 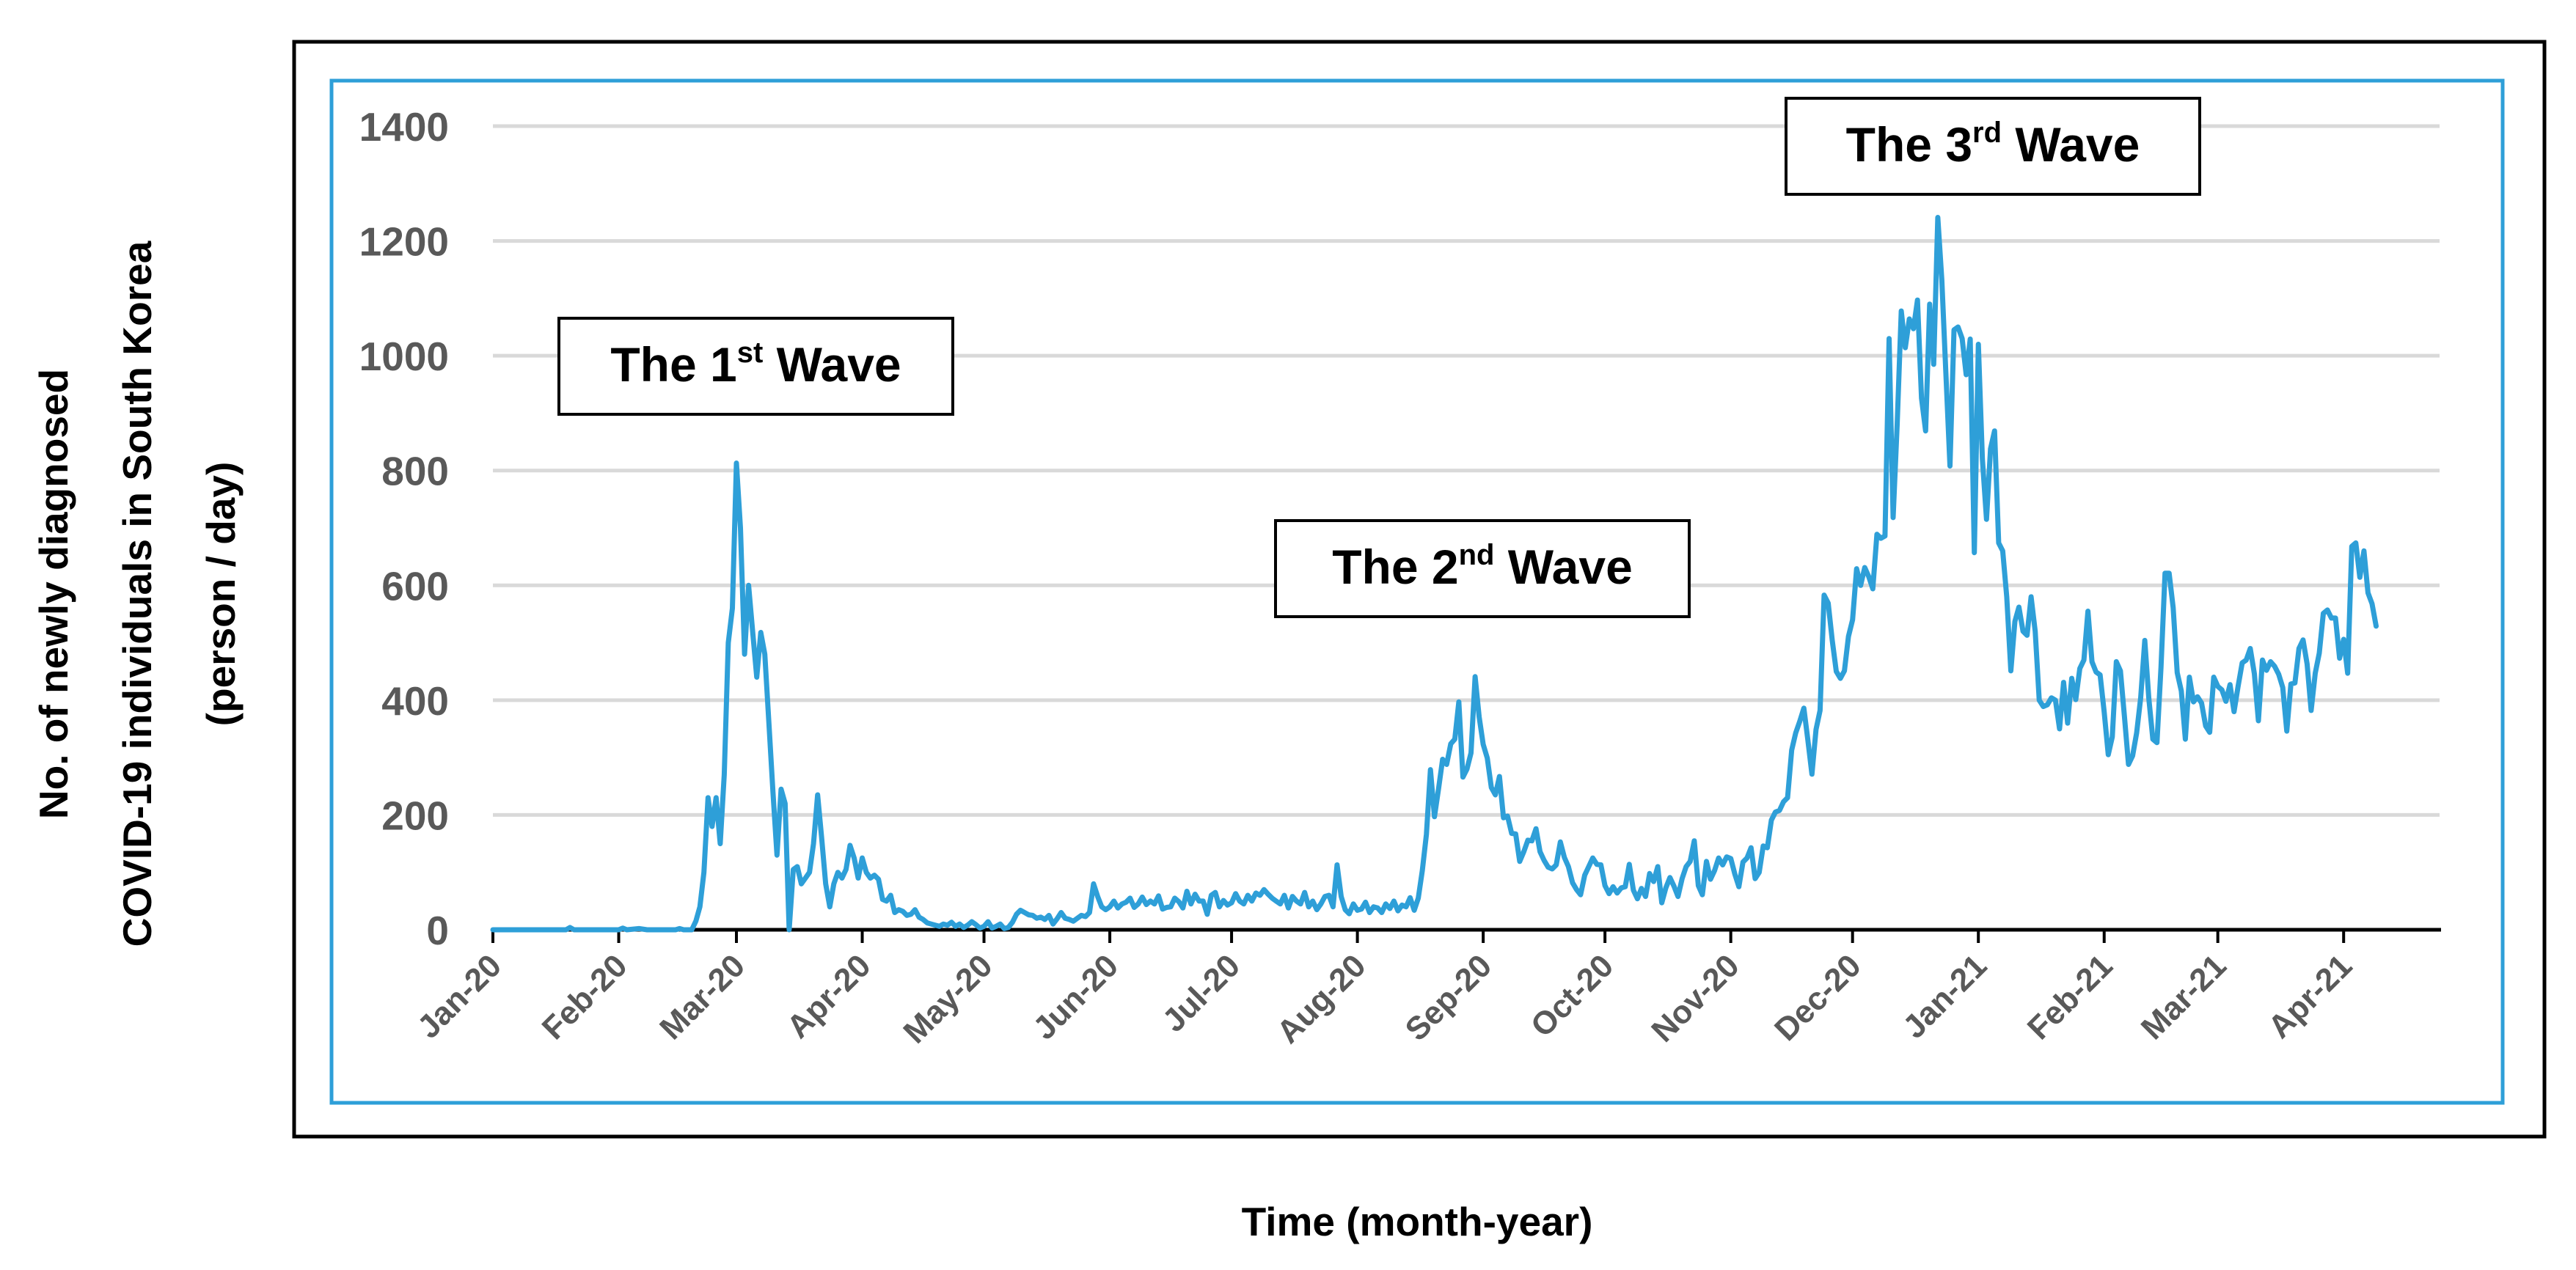 What do you see at coordinates (404, 127) in the screenshot?
I see `y-tick-label-1400: 1400` at bounding box center [404, 127].